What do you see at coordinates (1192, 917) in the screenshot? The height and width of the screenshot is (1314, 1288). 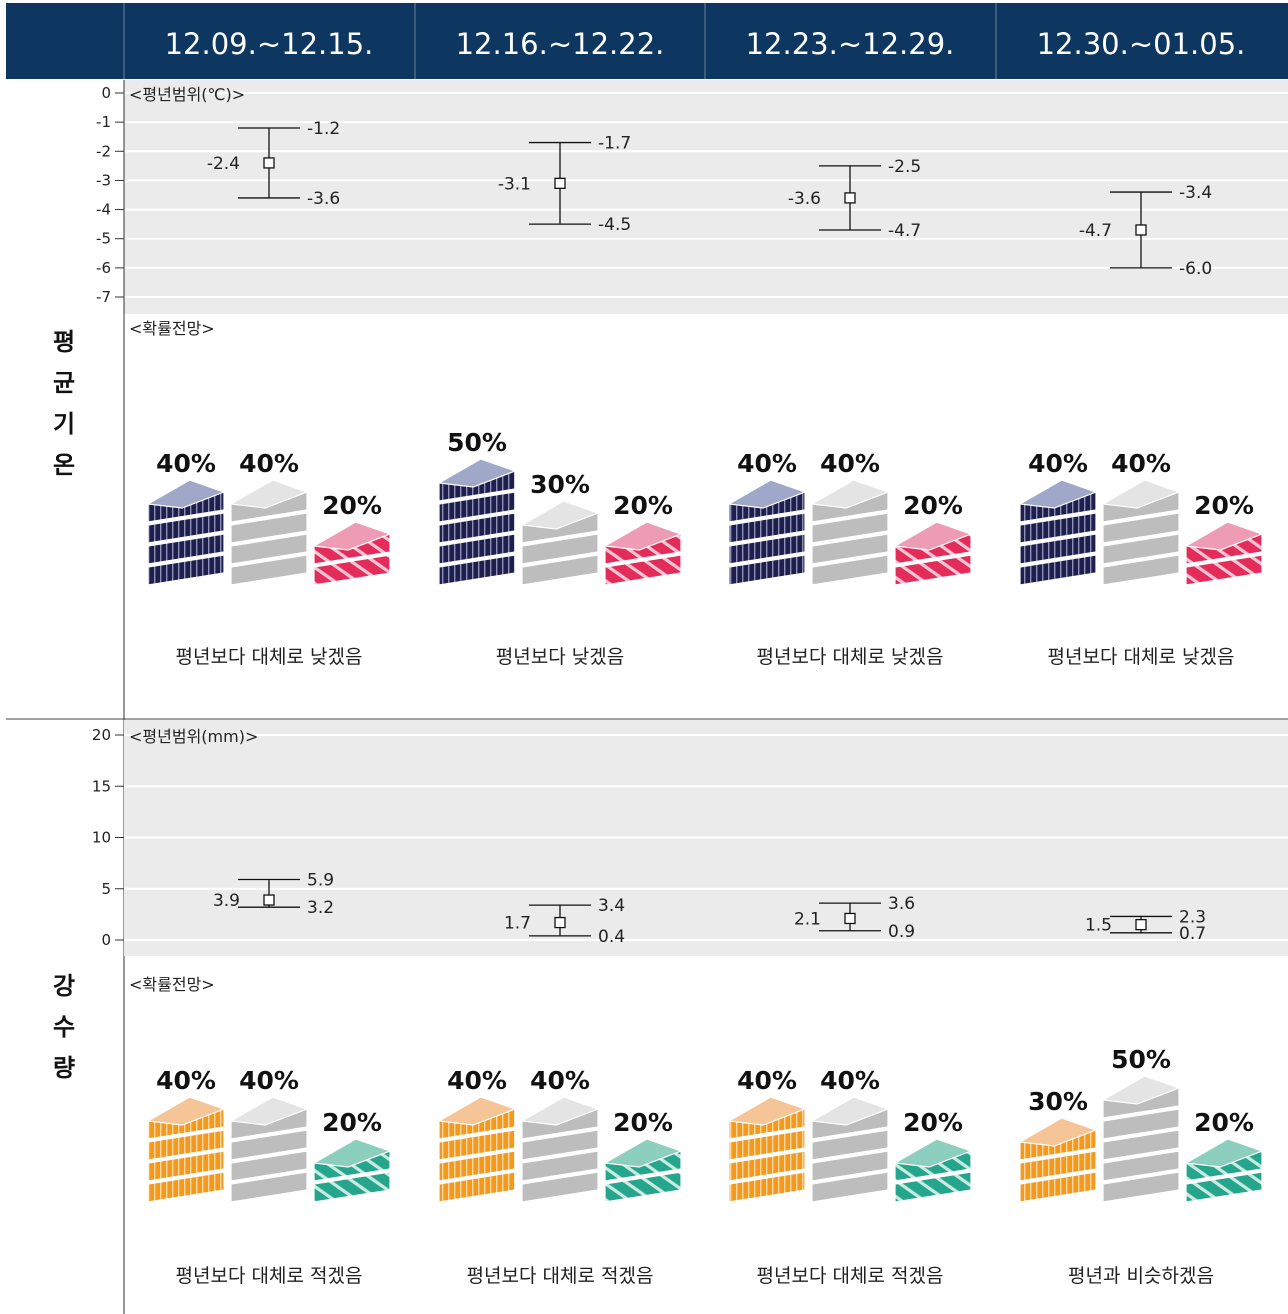 I see `upper-value-label: 2.3` at bounding box center [1192, 917].